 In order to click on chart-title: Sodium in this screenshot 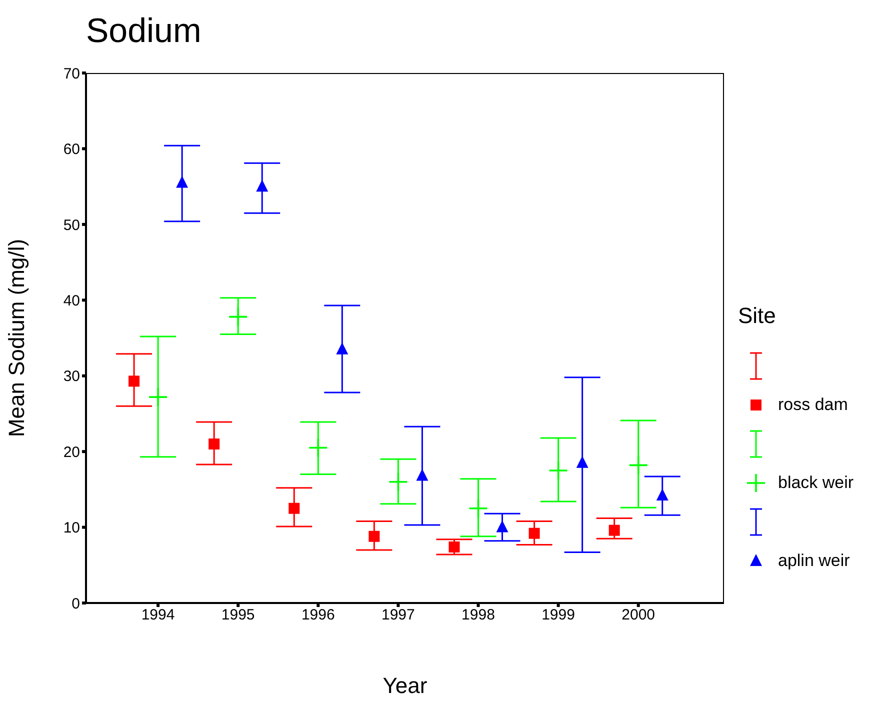, I will do `click(144, 31)`.